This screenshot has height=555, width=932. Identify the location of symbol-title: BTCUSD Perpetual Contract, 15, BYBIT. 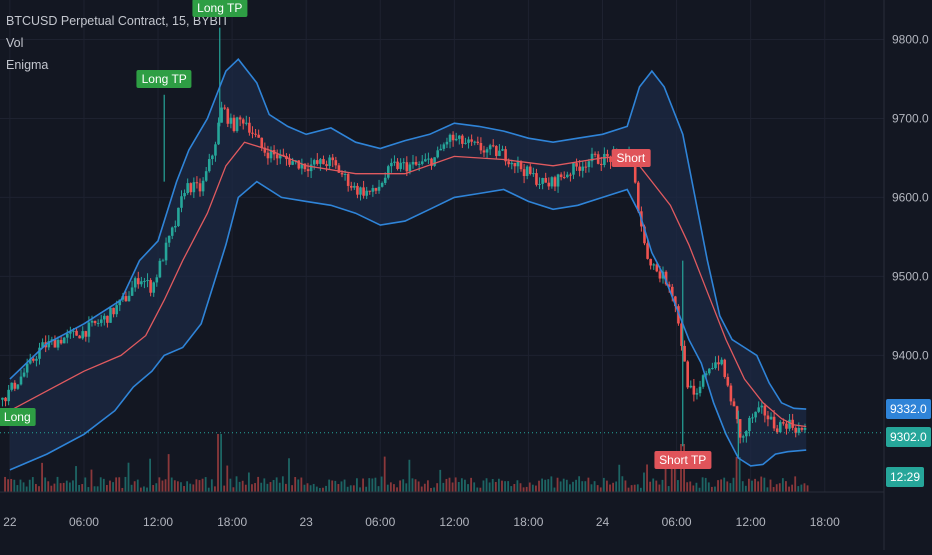
(118, 21).